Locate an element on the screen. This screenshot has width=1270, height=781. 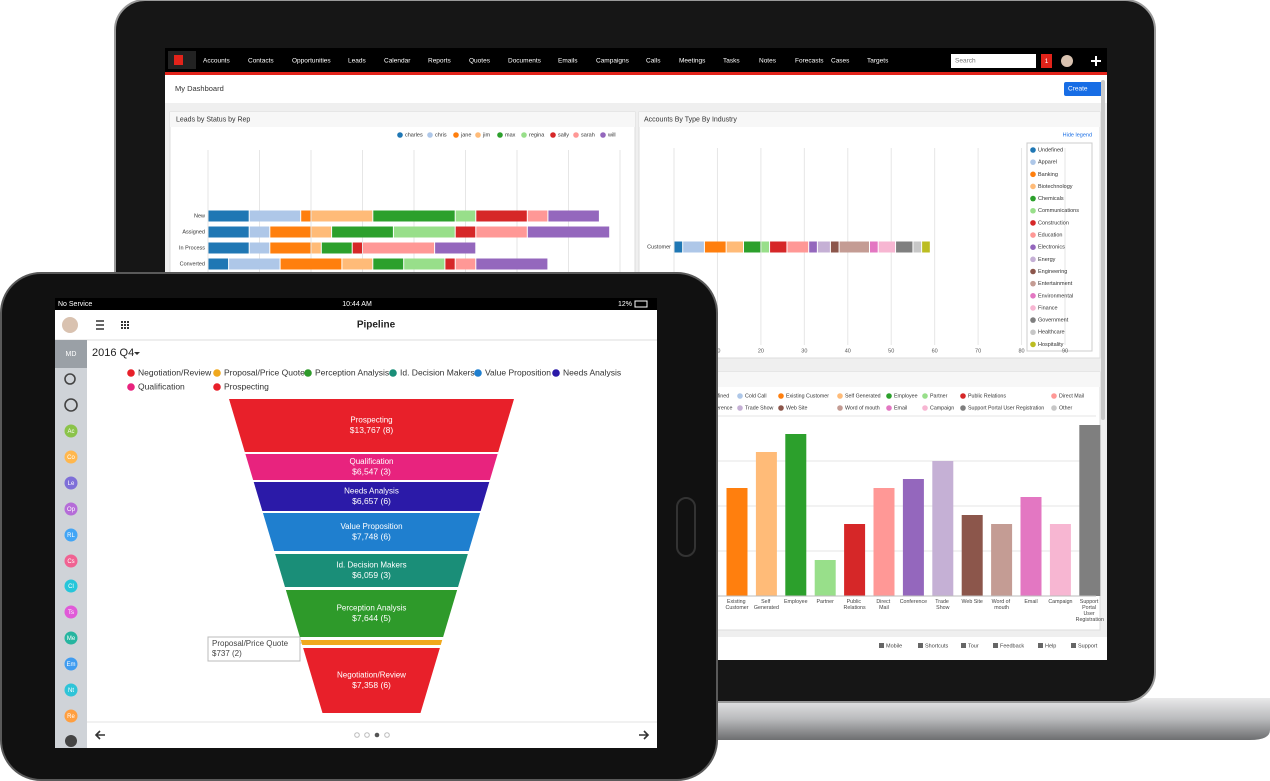
nav-item: Targets is located at coordinates (878, 61).